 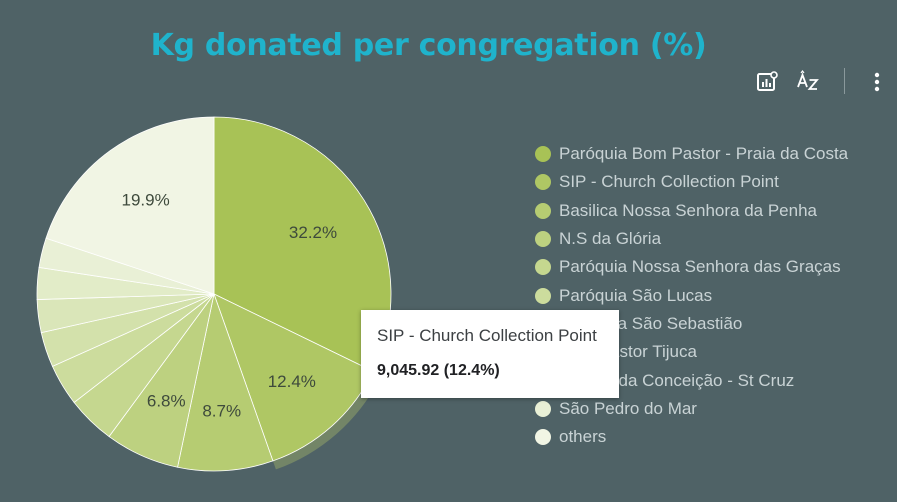 What do you see at coordinates (166, 401) in the screenshot?
I see `slice-data-label: 6.8%` at bounding box center [166, 401].